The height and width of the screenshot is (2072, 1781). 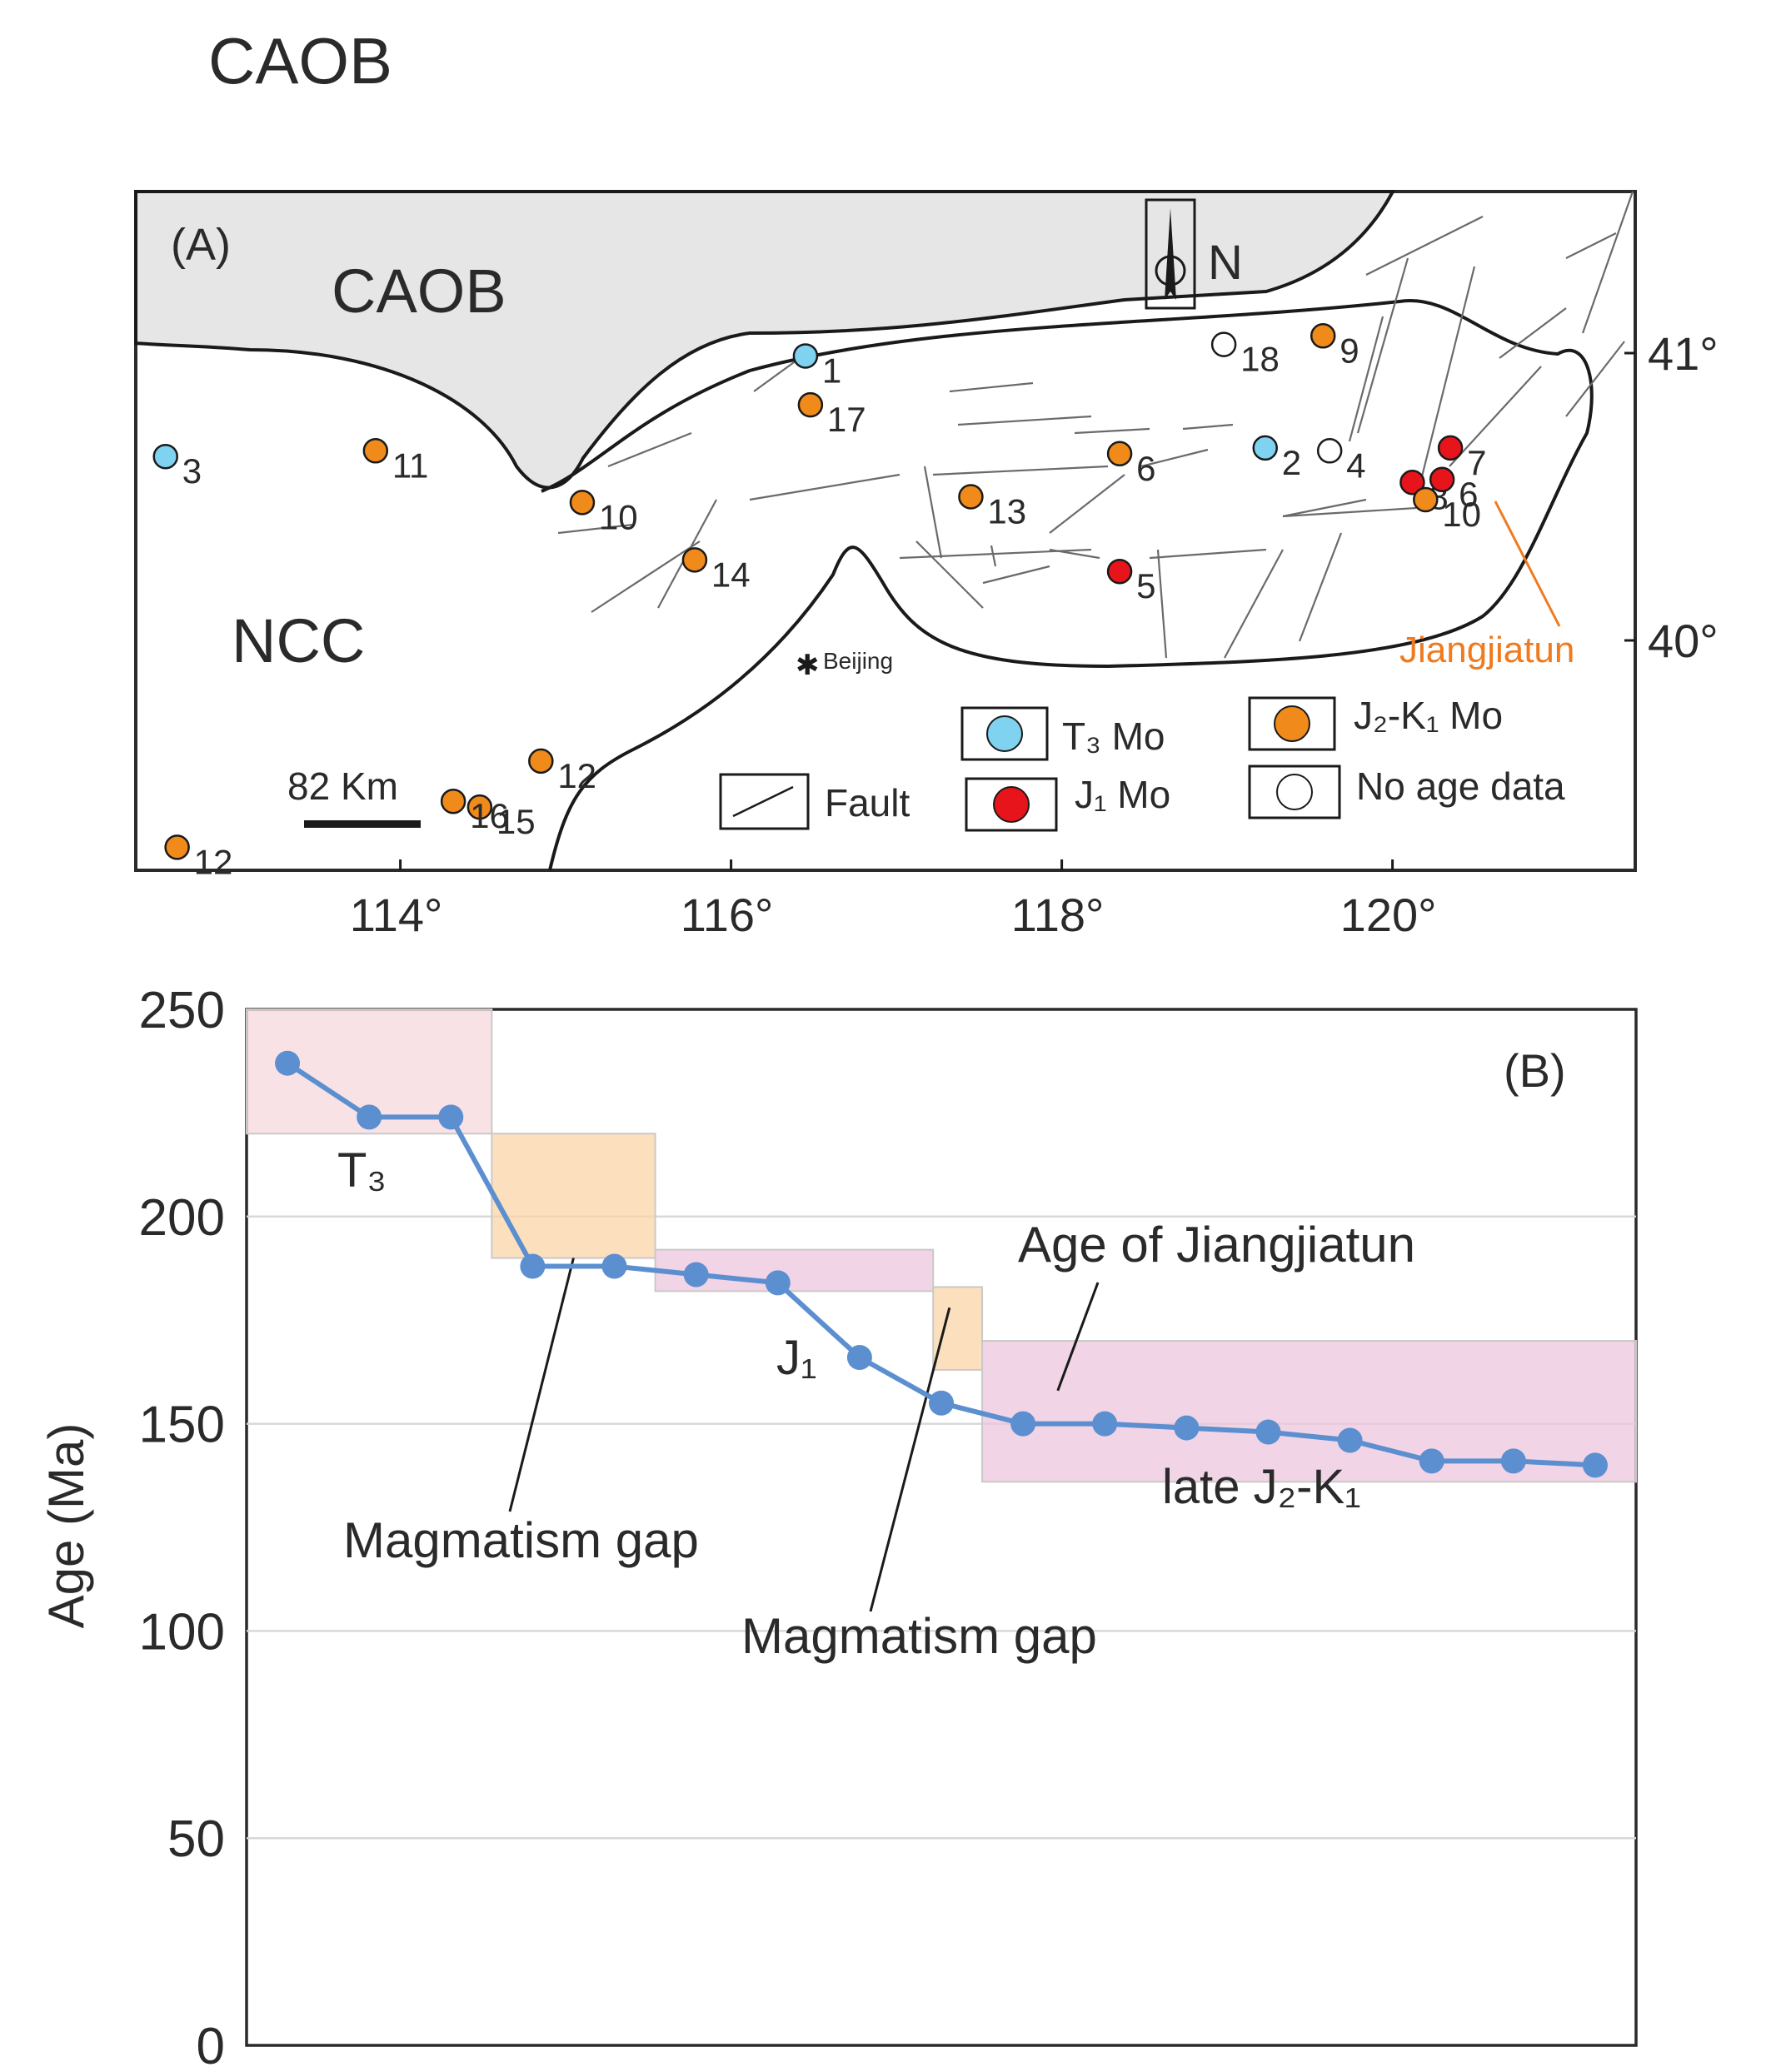 I want to click on lat-tick-label: 41°, so click(x=1683, y=353).